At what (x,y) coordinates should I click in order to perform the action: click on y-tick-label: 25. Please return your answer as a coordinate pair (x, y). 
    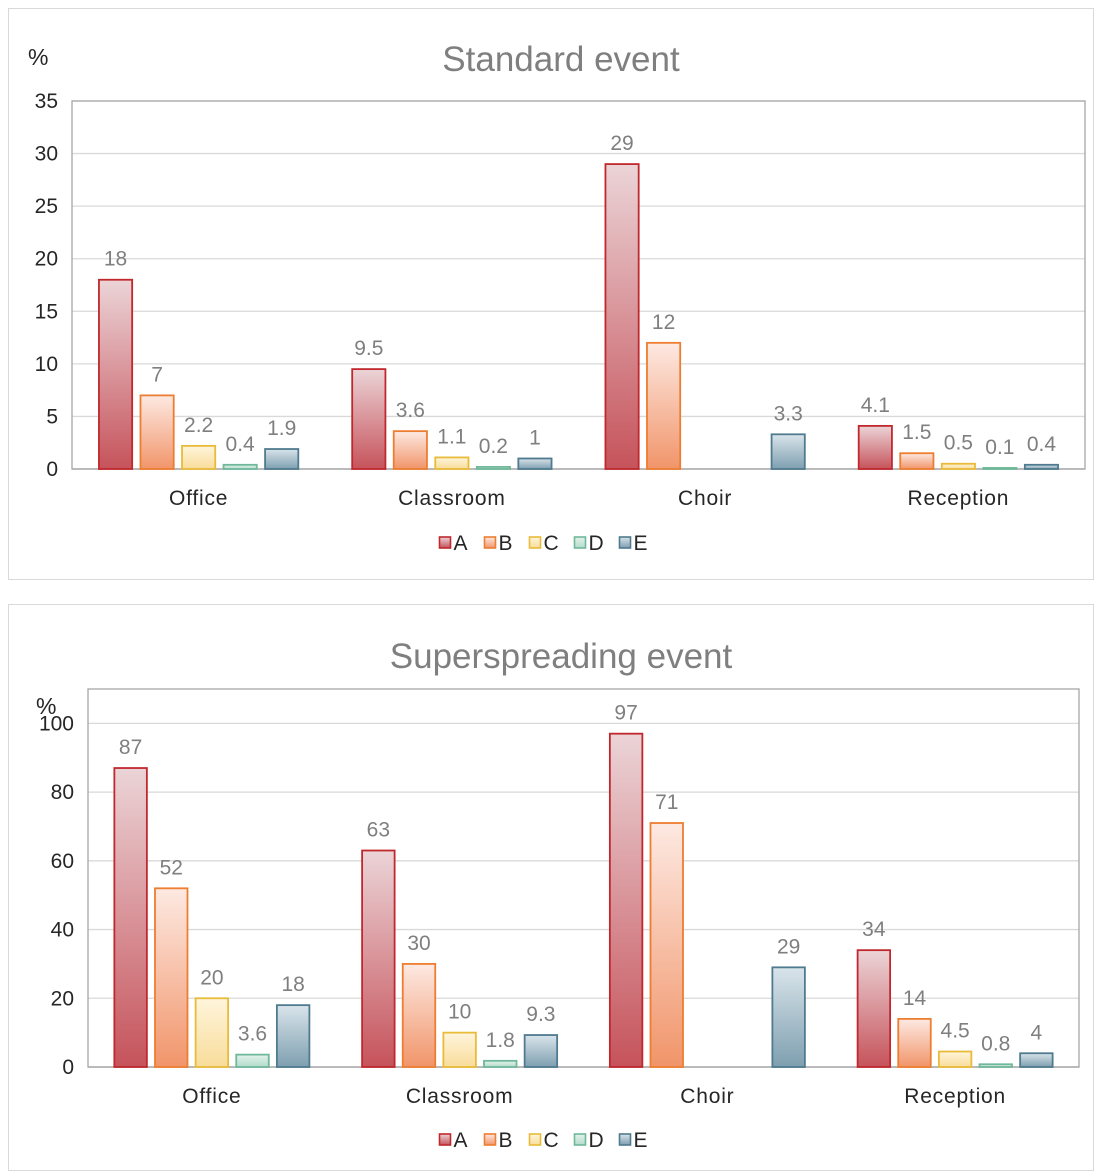
    Looking at the image, I should click on (46, 206).